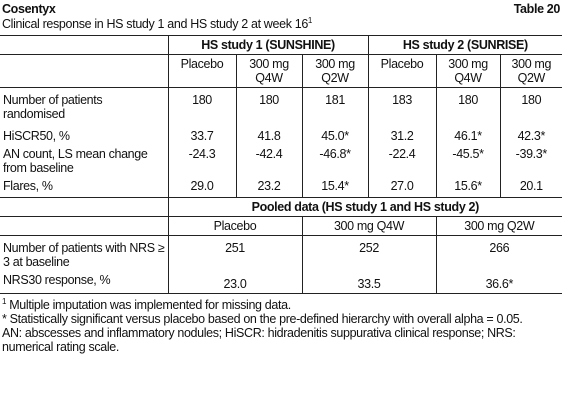 This screenshot has width=562, height=402. Describe the element at coordinates (201, 161) in the screenshot. I see `cell: -24.3` at that location.